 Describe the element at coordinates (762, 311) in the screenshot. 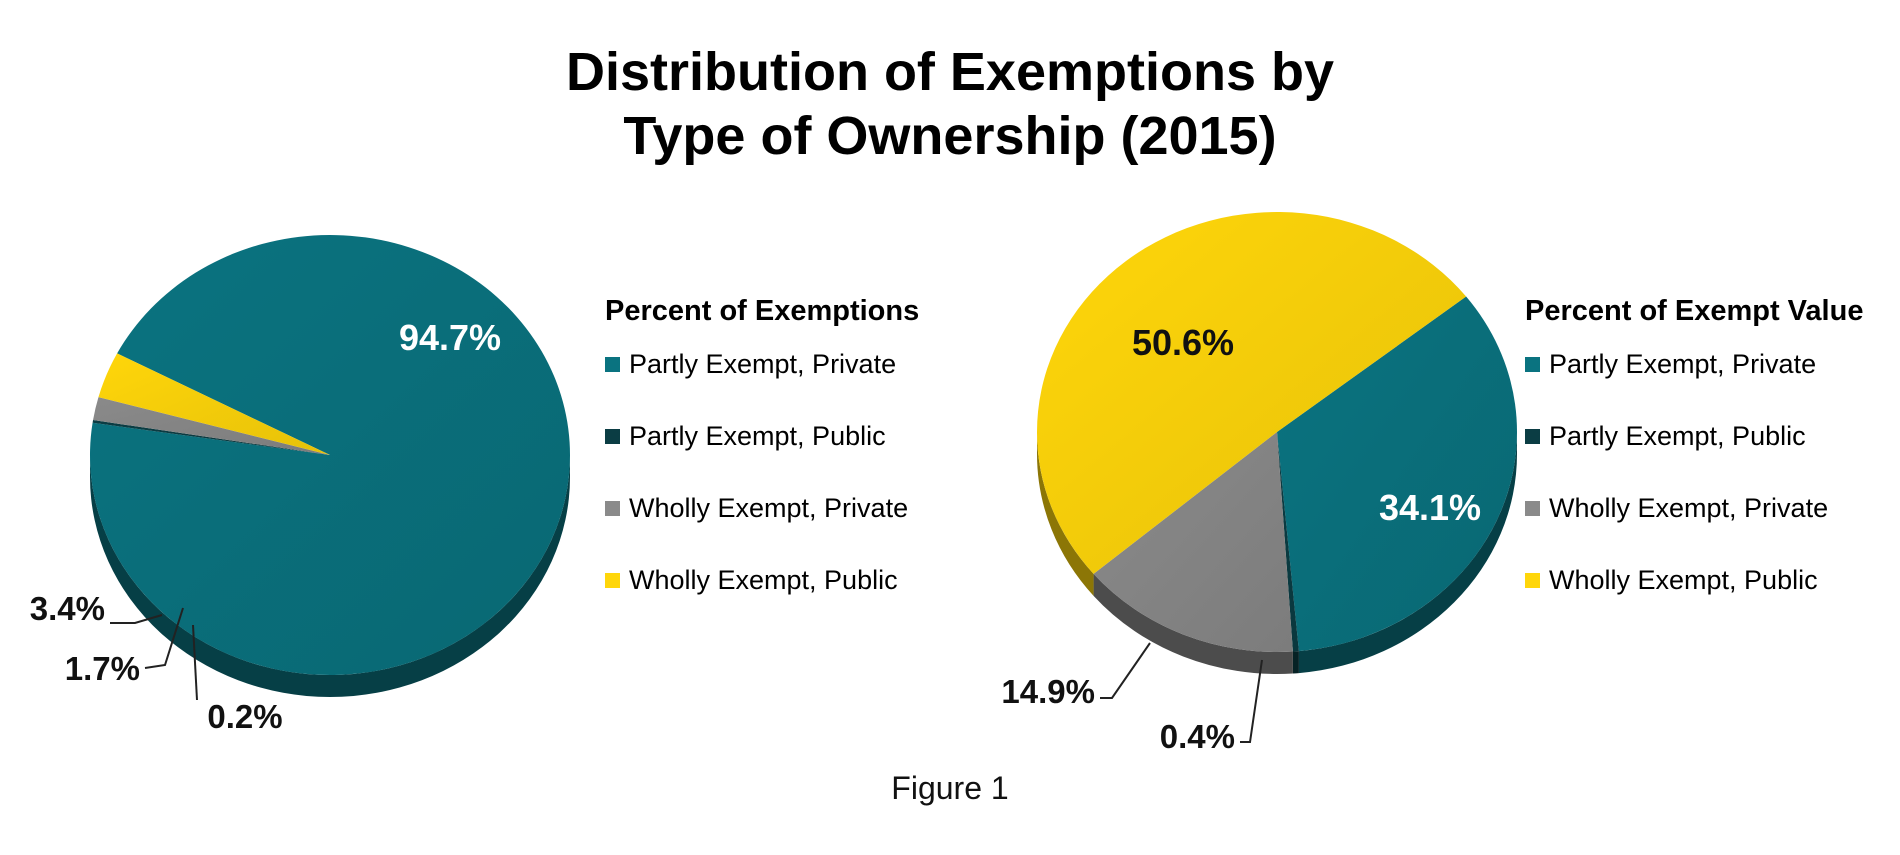

I see `legend-title: Percent of Exemptions` at that location.